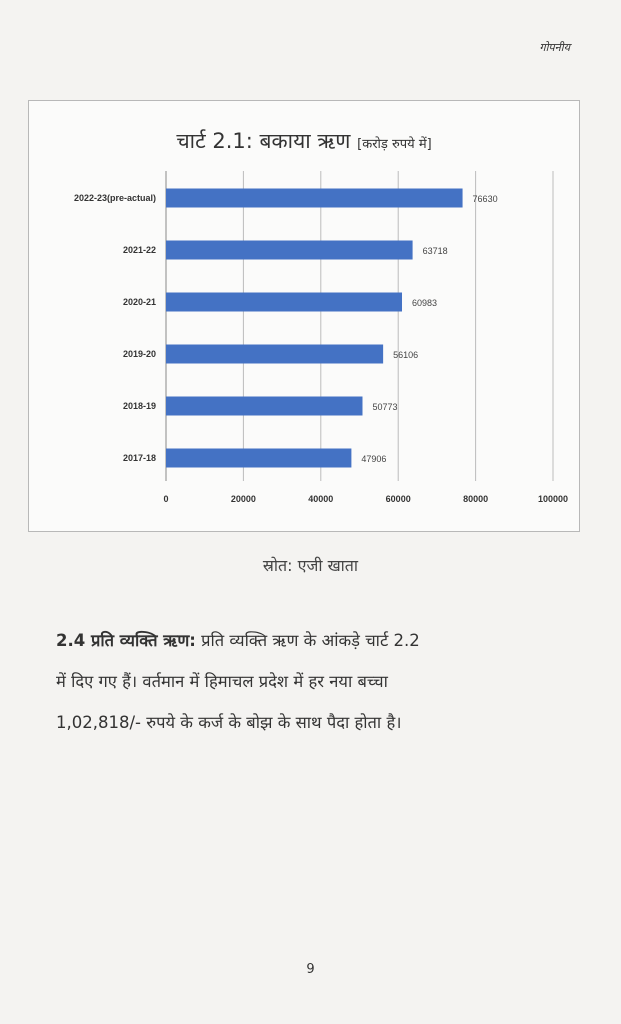 This screenshot has height=1024, width=621. Describe the element at coordinates (139, 250) in the screenshot. I see `category-label: 2021-22` at that location.